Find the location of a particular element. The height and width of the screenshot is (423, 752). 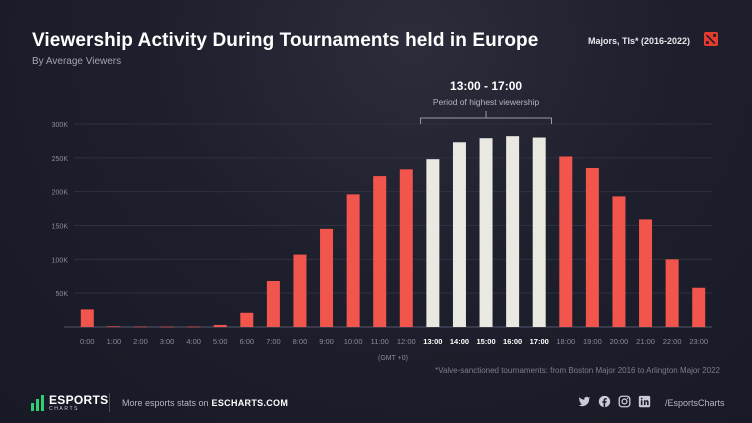

brand-name: ESPORTS is located at coordinates (79, 400).